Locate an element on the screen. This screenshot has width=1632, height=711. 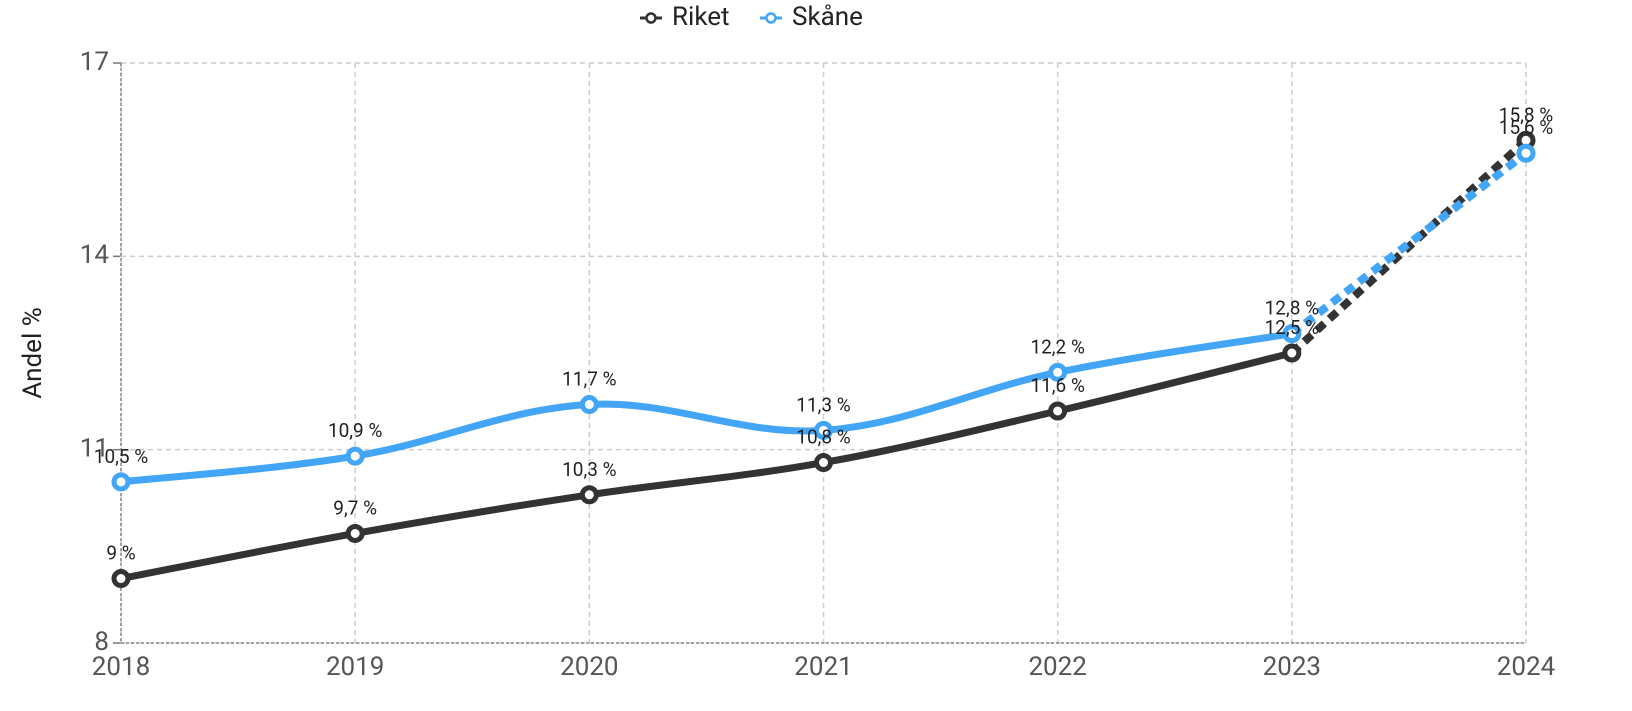
data-label: 9 % is located at coordinates (120, 553).